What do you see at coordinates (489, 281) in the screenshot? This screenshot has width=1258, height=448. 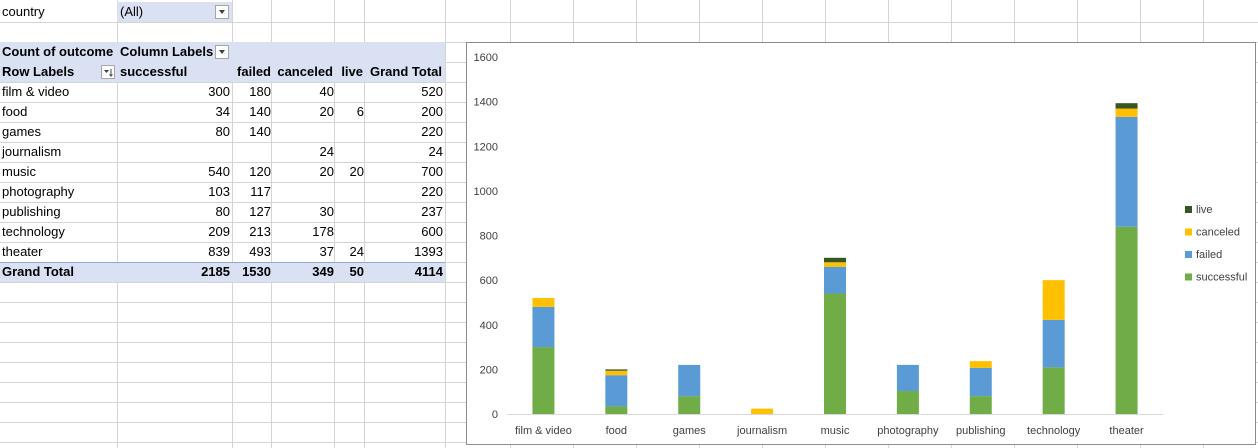 I see `y-tick-label: 600` at bounding box center [489, 281].